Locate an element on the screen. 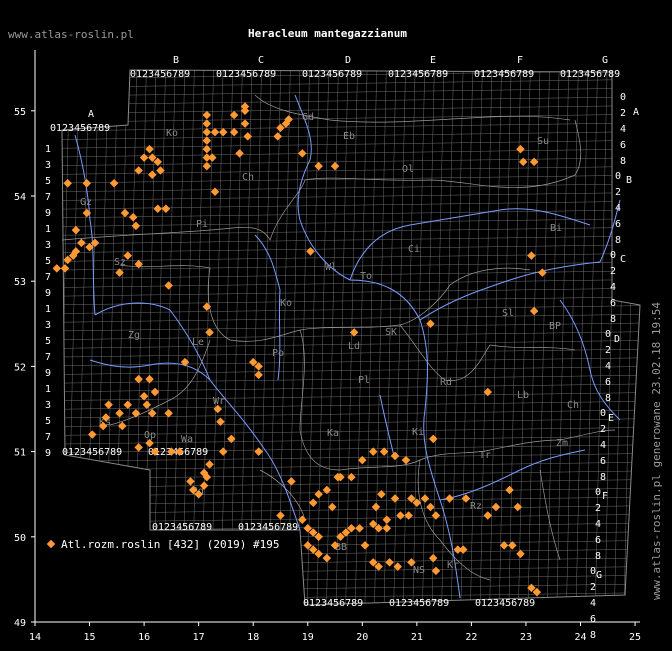 The height and width of the screenshot is (651, 672). region-label: Ch is located at coordinates (573, 405).